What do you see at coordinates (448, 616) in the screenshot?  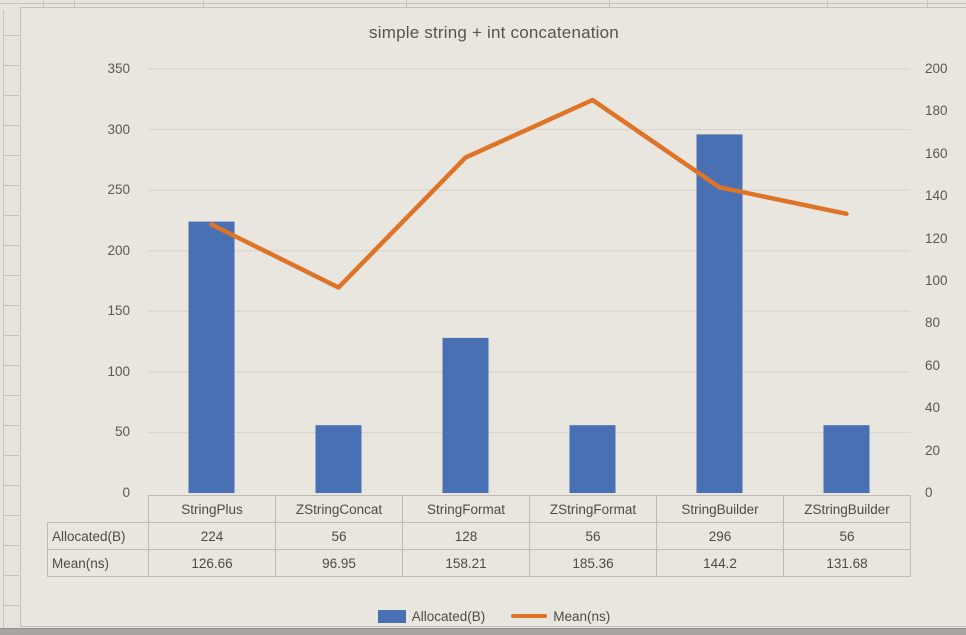 I see `legend-label: Allocated(B)` at bounding box center [448, 616].